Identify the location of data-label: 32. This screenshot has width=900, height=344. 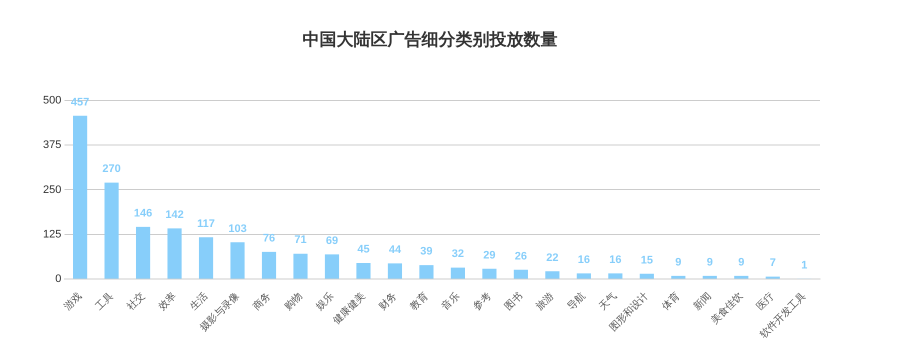
(458, 254).